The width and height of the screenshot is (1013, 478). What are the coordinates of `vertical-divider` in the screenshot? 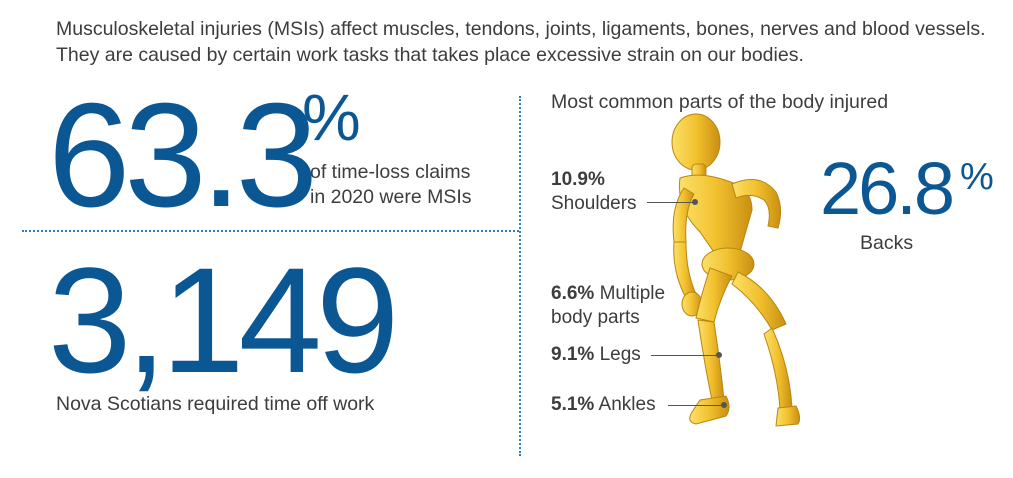 It's located at (520, 276).